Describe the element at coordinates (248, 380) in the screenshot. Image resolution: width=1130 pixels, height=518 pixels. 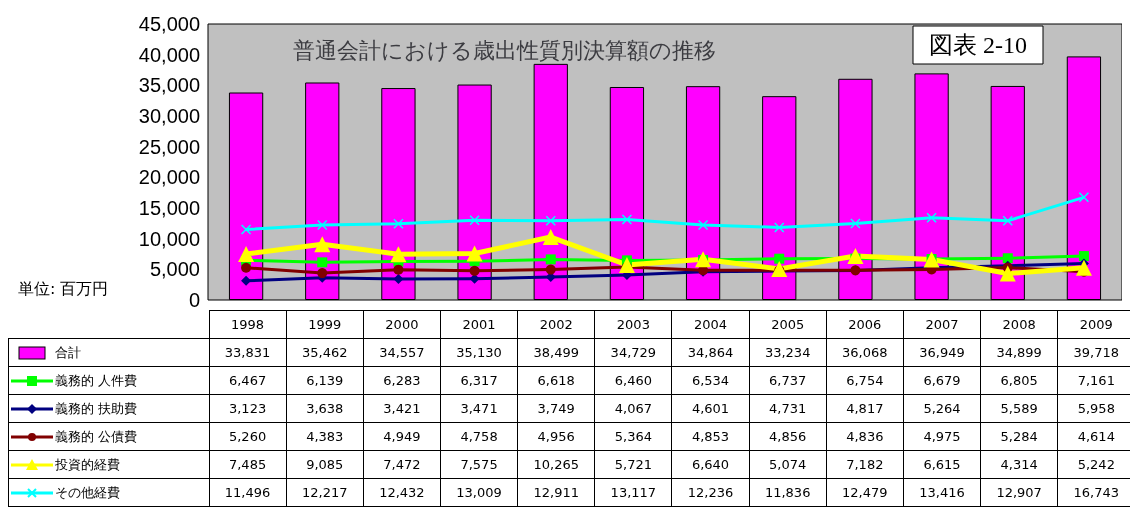
I see `data-label: 6,467` at that location.